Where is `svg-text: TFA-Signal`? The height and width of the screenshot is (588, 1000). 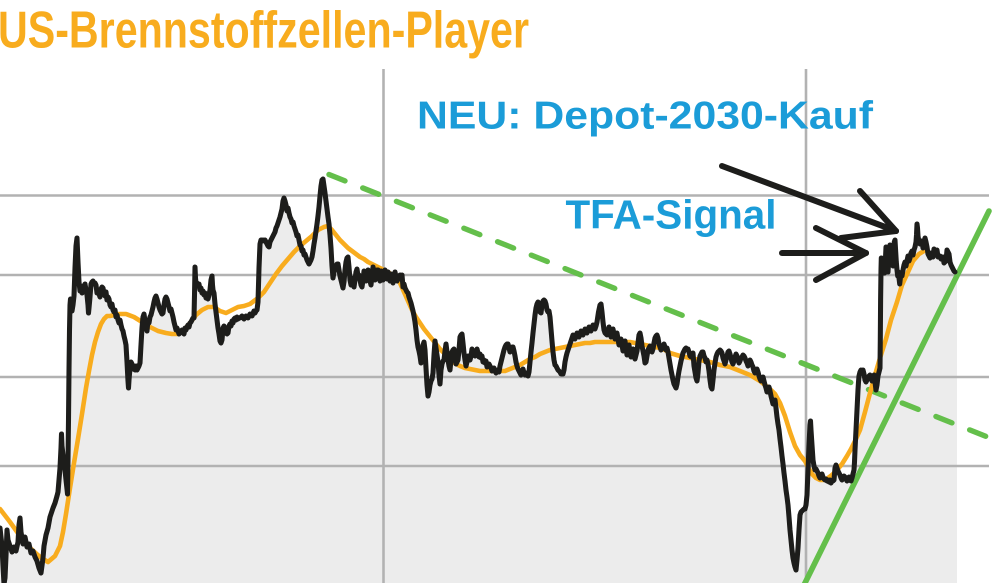
svg-text: TFA-Signal is located at coordinates (671, 215).